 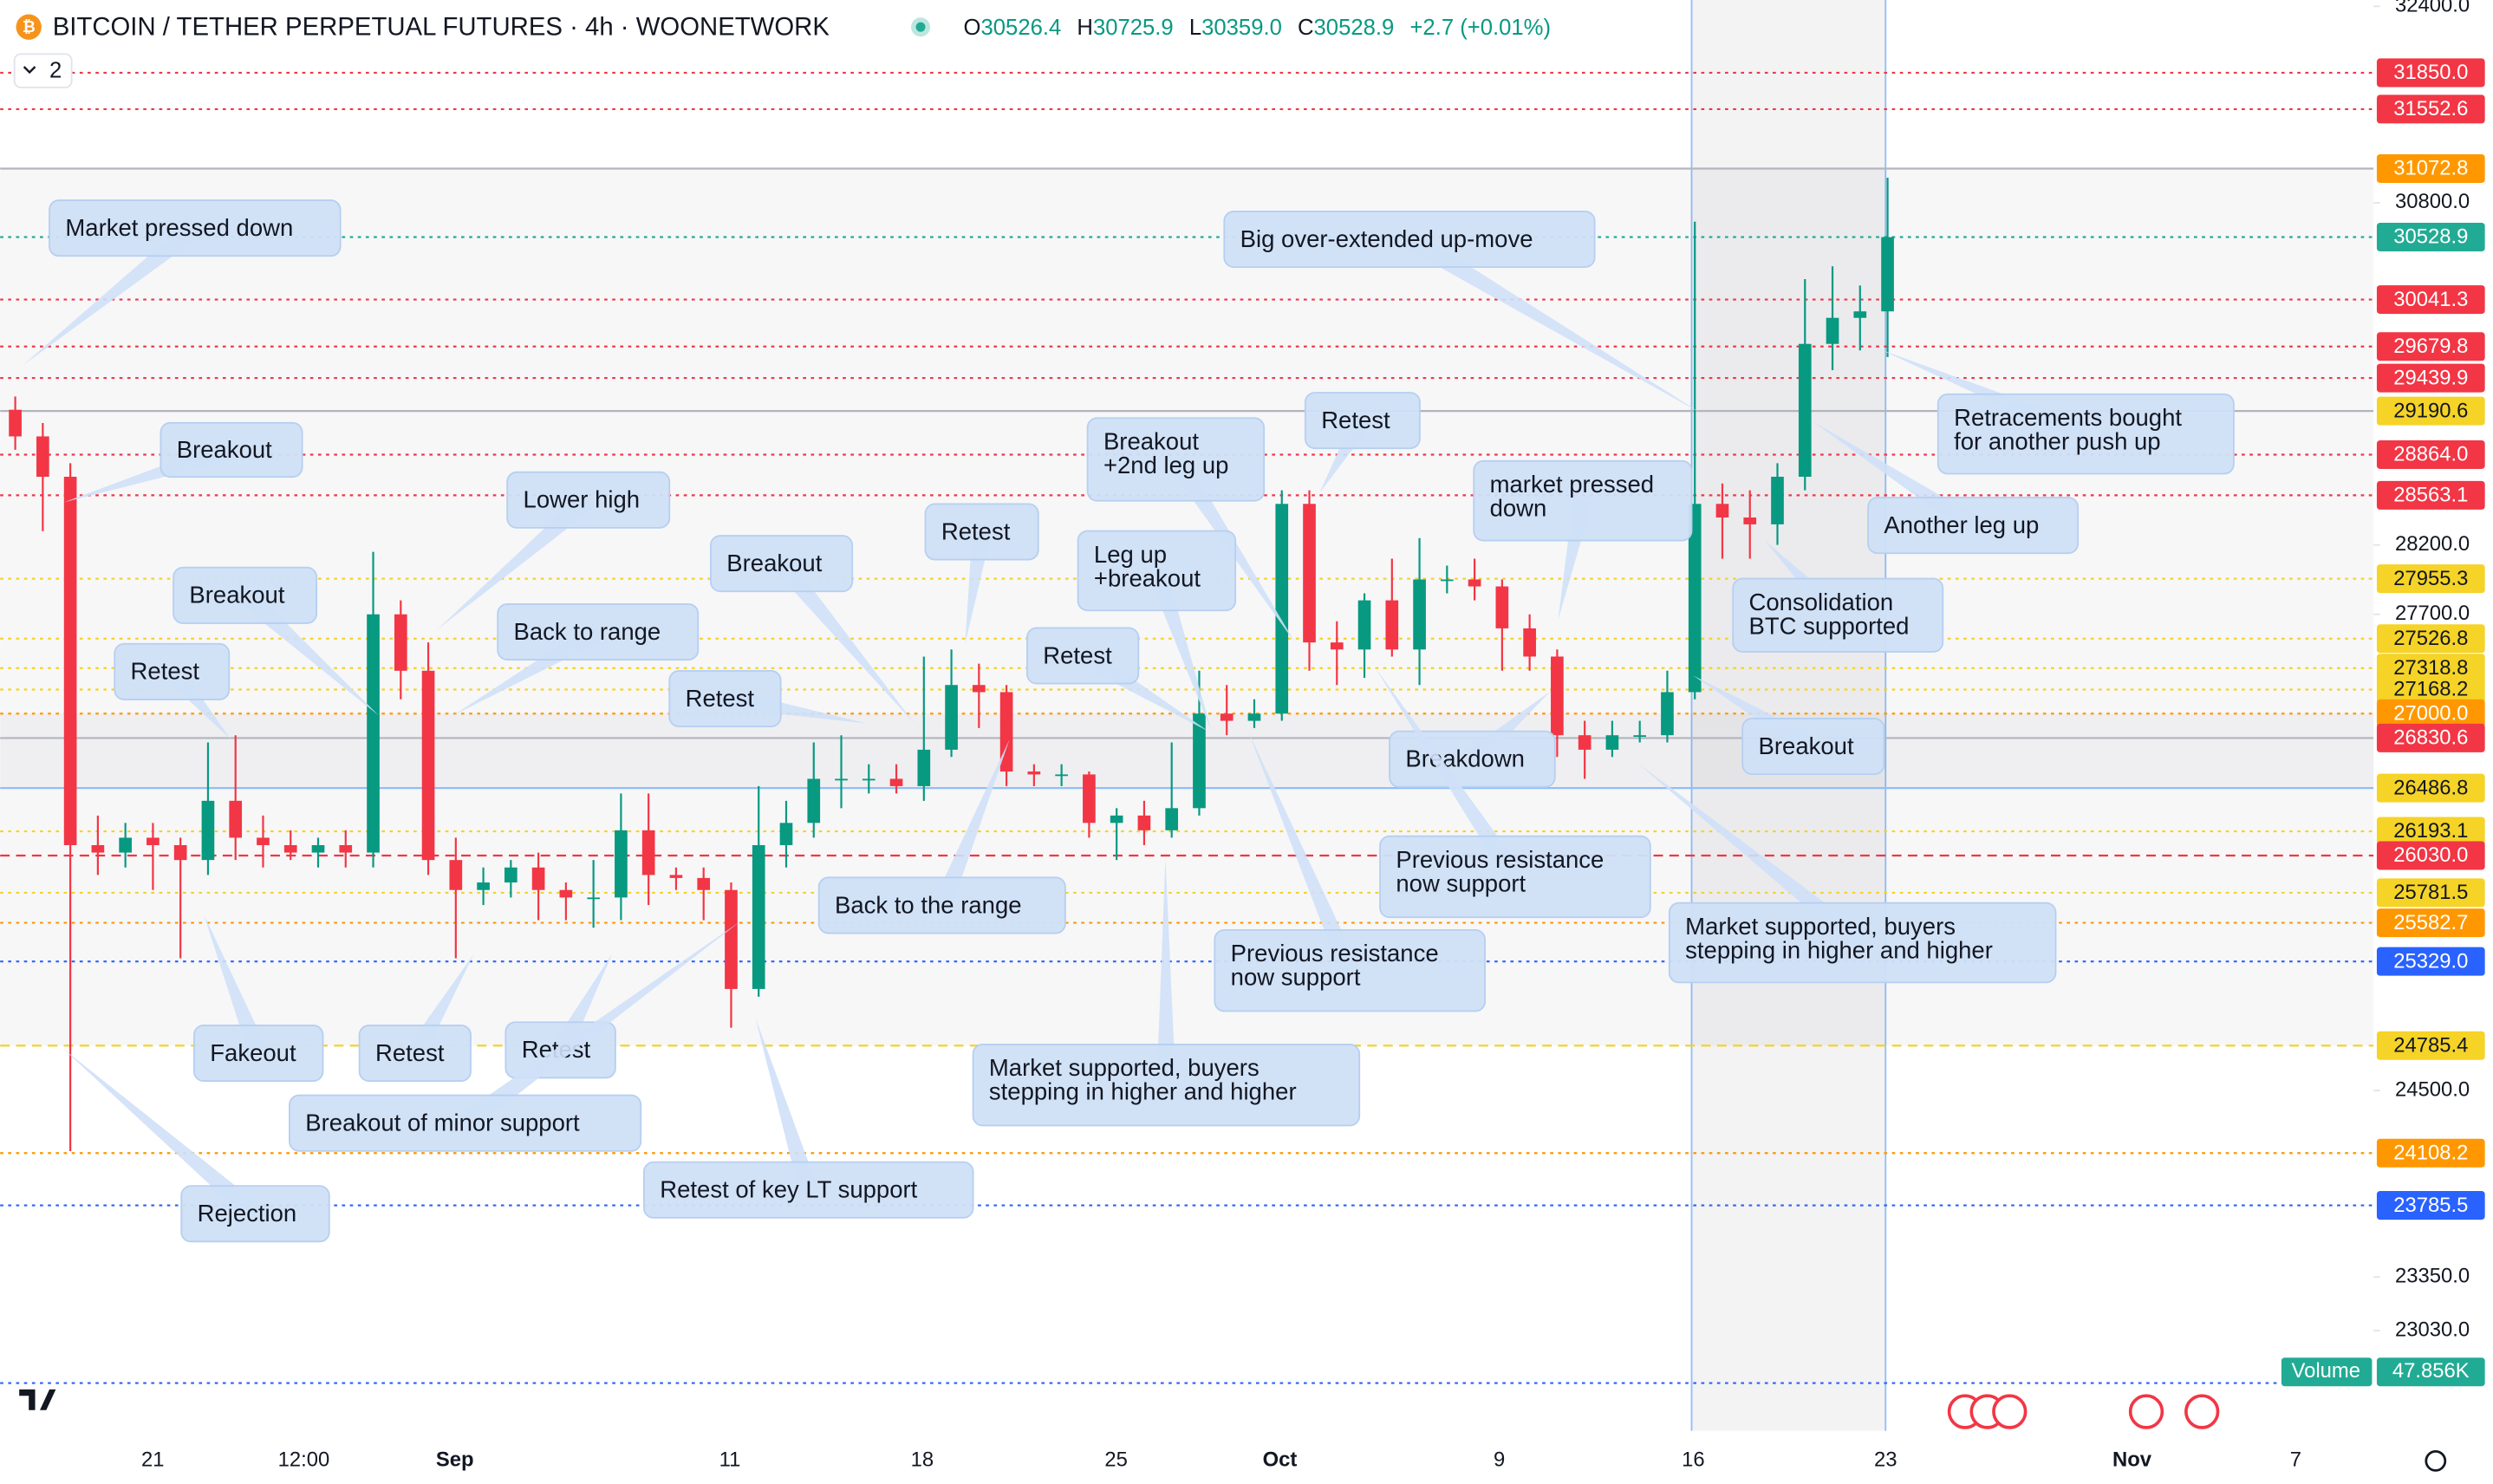 I want to click on callout-line: +breakout, so click(x=1147, y=578).